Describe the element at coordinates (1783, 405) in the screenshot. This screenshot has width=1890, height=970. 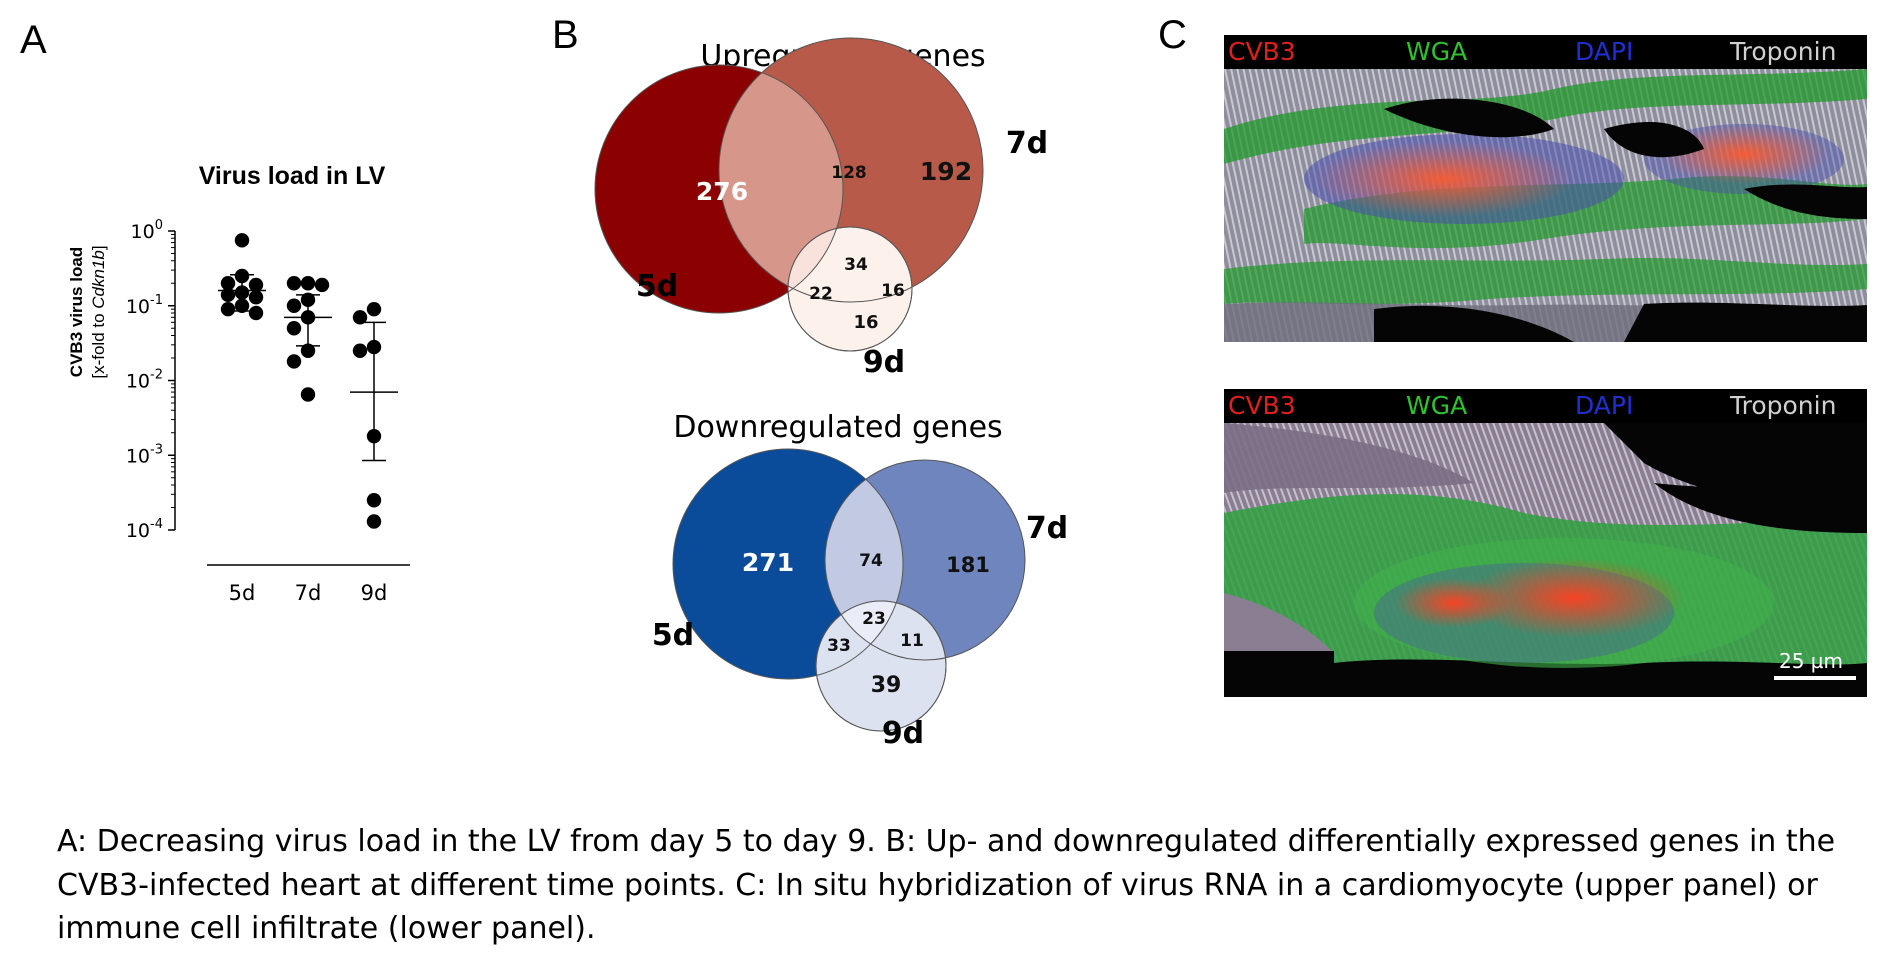
I see `label-troponin-lower: Troponin` at that location.